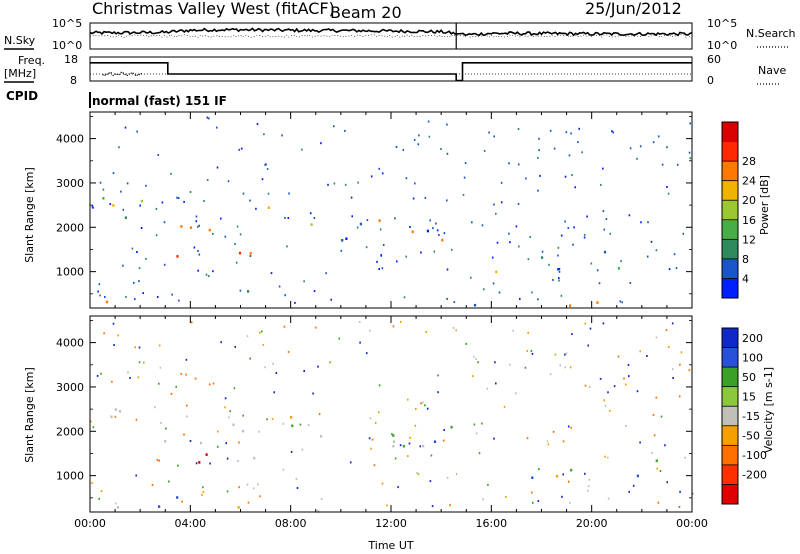 The height and width of the screenshot is (554, 800). What do you see at coordinates (70, 343) in the screenshot?
I see `velocity-ytick-label: 4000` at bounding box center [70, 343].